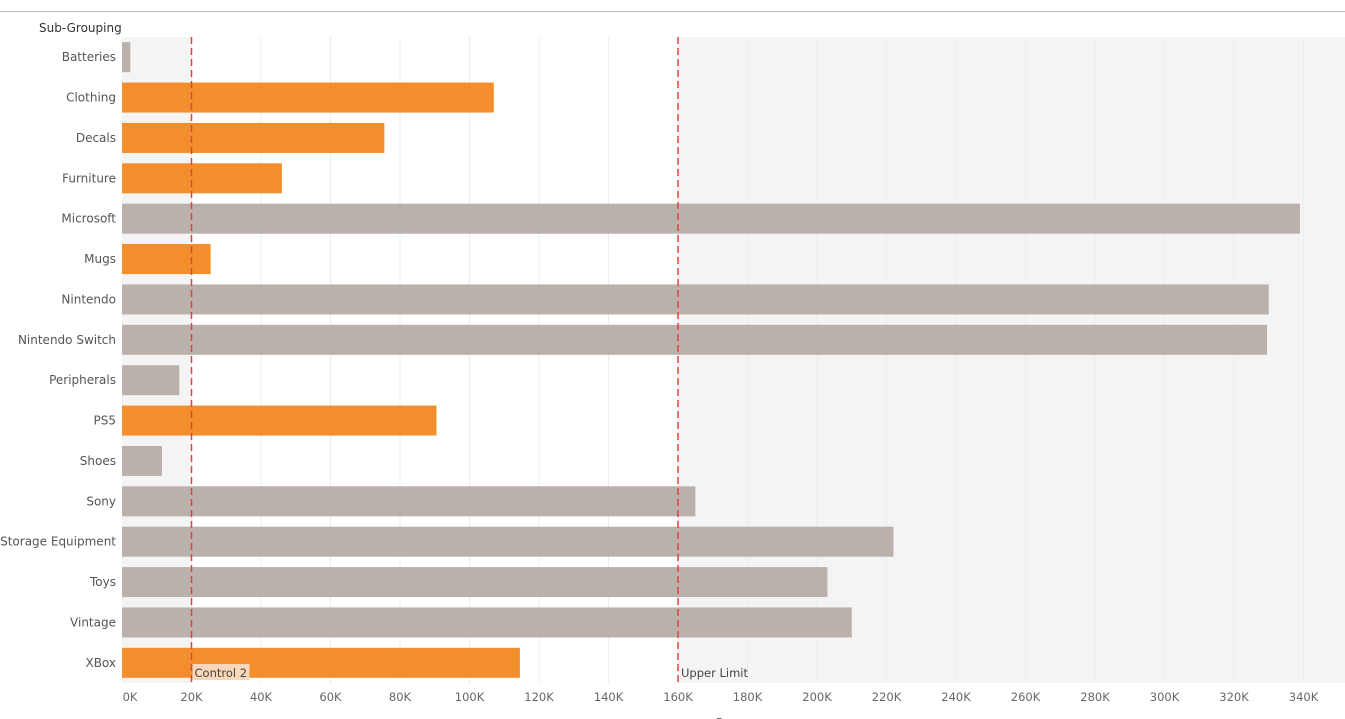  What do you see at coordinates (487, 622) in the screenshot?
I see `bar-vintage` at bounding box center [487, 622].